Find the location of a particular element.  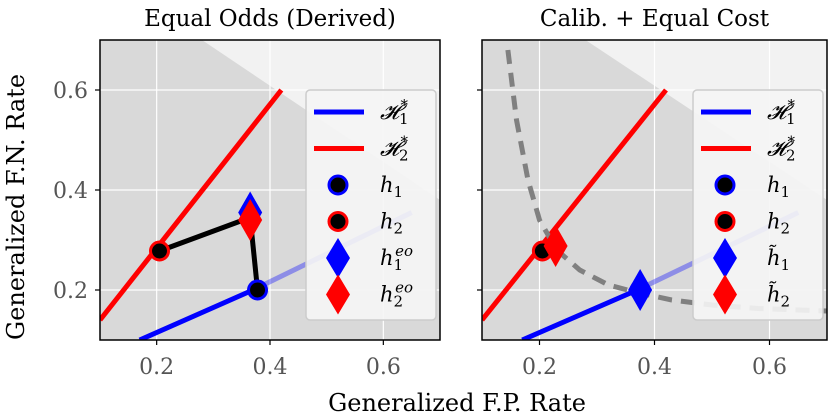

x-axis-label: Generalized F.P. Rate is located at coordinates (457, 402).